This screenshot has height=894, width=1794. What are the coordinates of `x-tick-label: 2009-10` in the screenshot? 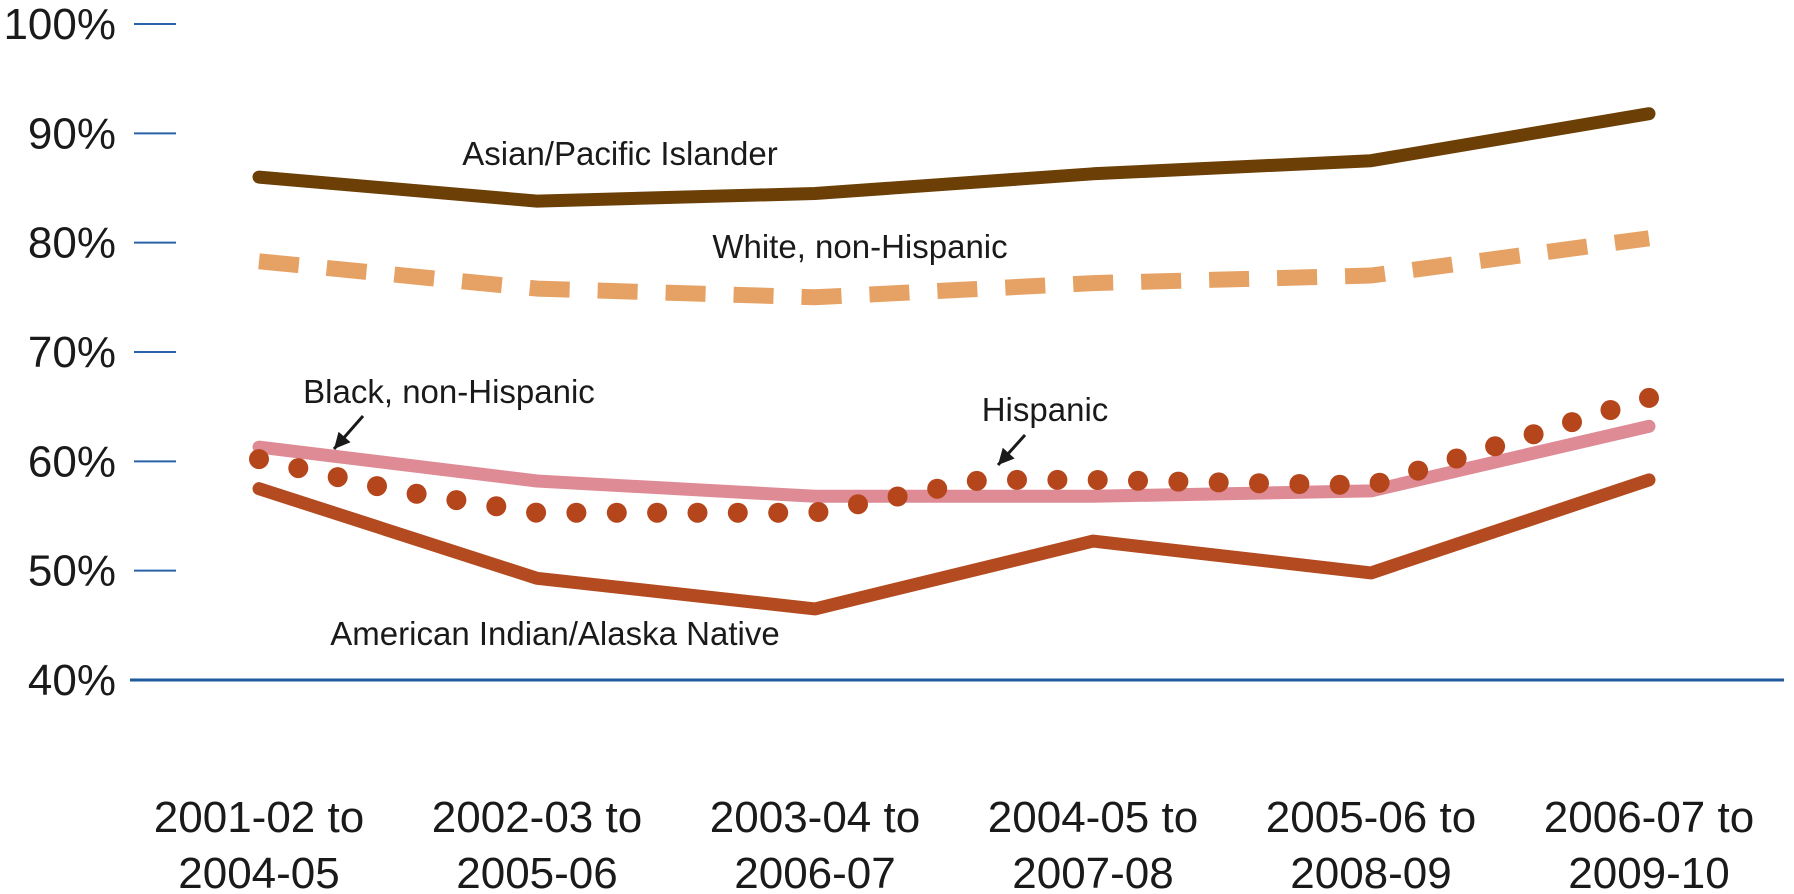 It's located at (1648, 871).